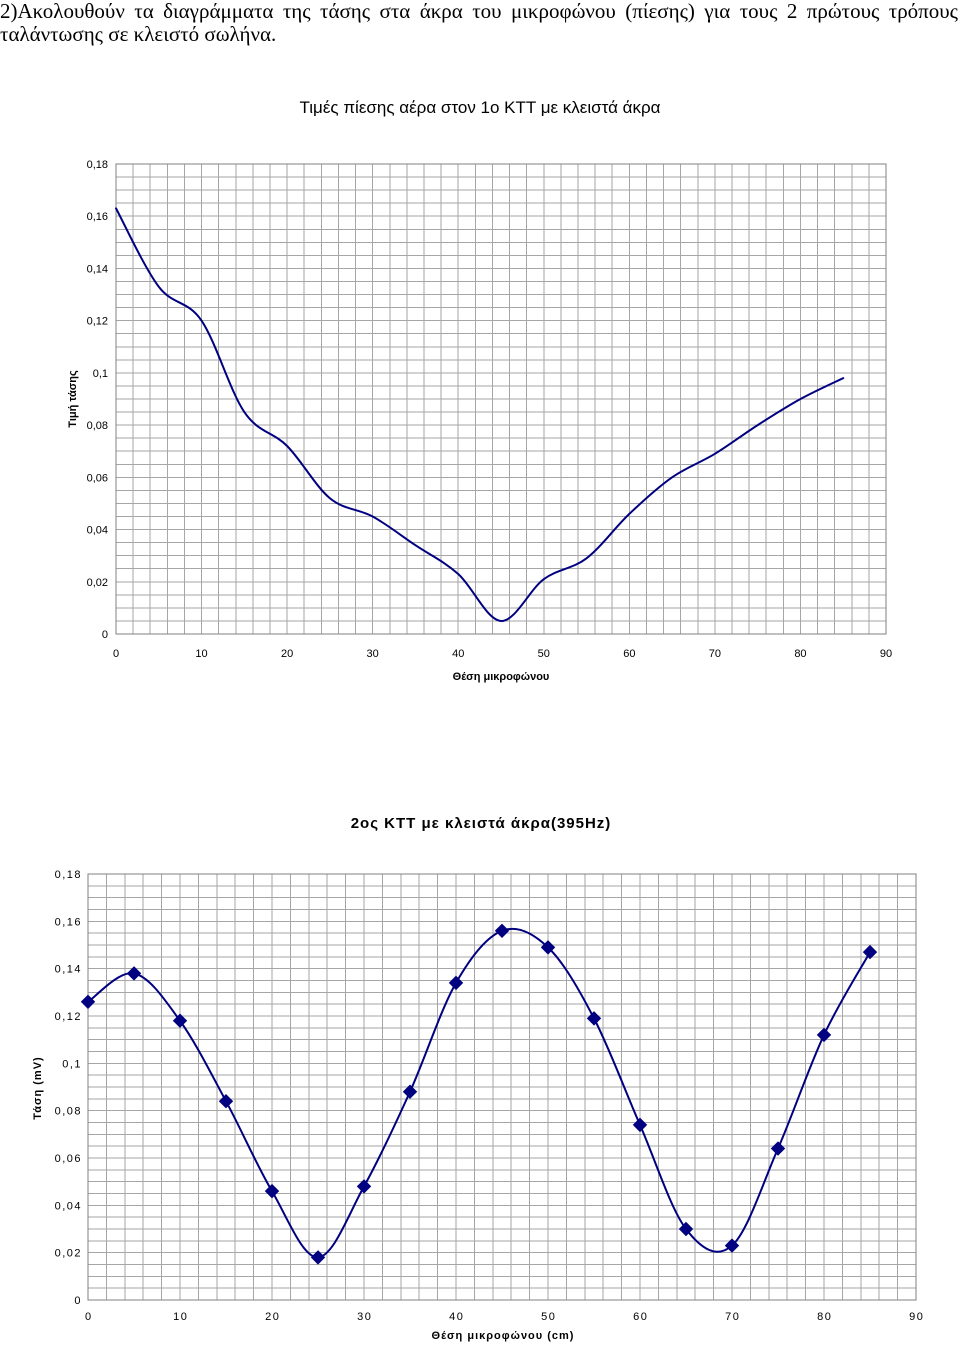  What do you see at coordinates (38, 1087) in the screenshot?
I see `y-axis-title: Τάση (mV)` at bounding box center [38, 1087].